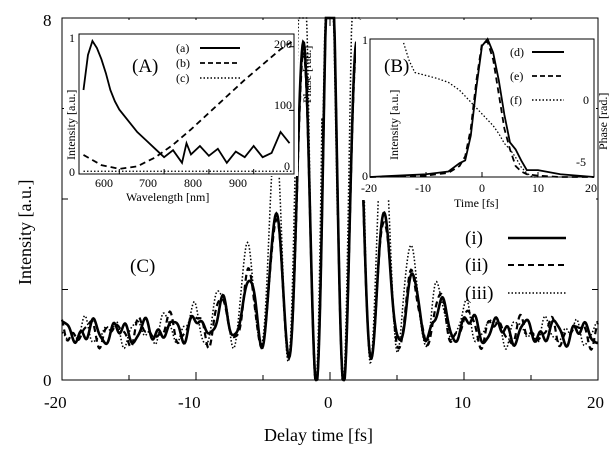 The width and height of the screenshot is (614, 451). Describe the element at coordinates (394, 125) in the screenshot. I see `inset-b-y-axis-label: Intensity [a.u.]` at that location.